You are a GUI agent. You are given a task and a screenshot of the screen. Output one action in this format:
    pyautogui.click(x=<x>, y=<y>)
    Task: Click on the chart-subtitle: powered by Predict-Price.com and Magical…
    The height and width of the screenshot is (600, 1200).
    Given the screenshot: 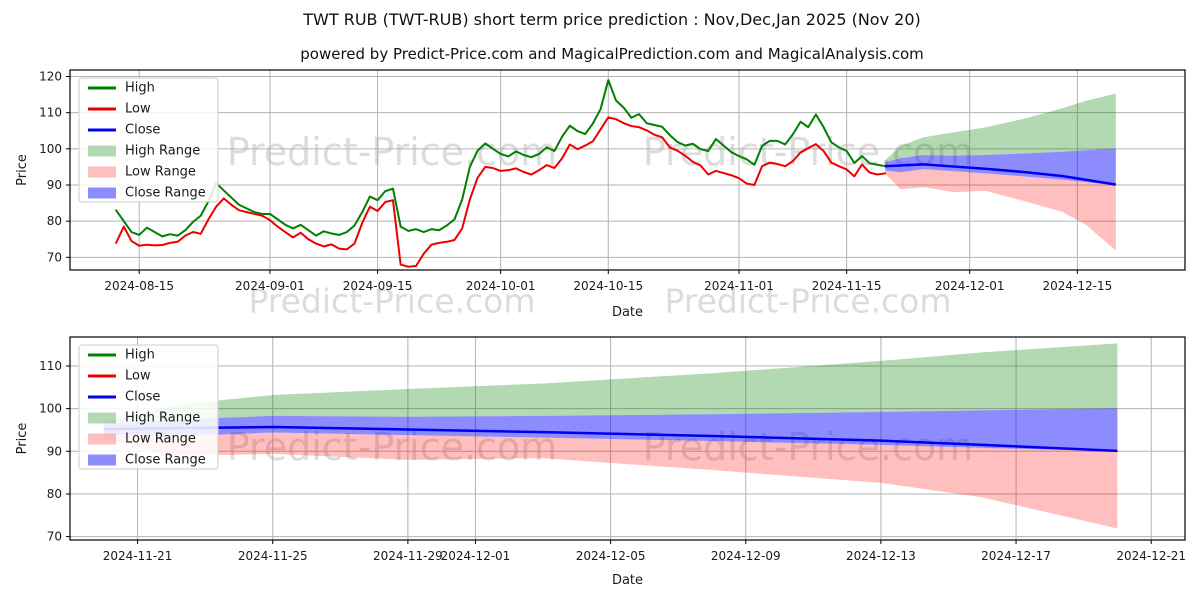 What is the action you would take?
    pyautogui.click(x=612, y=54)
    